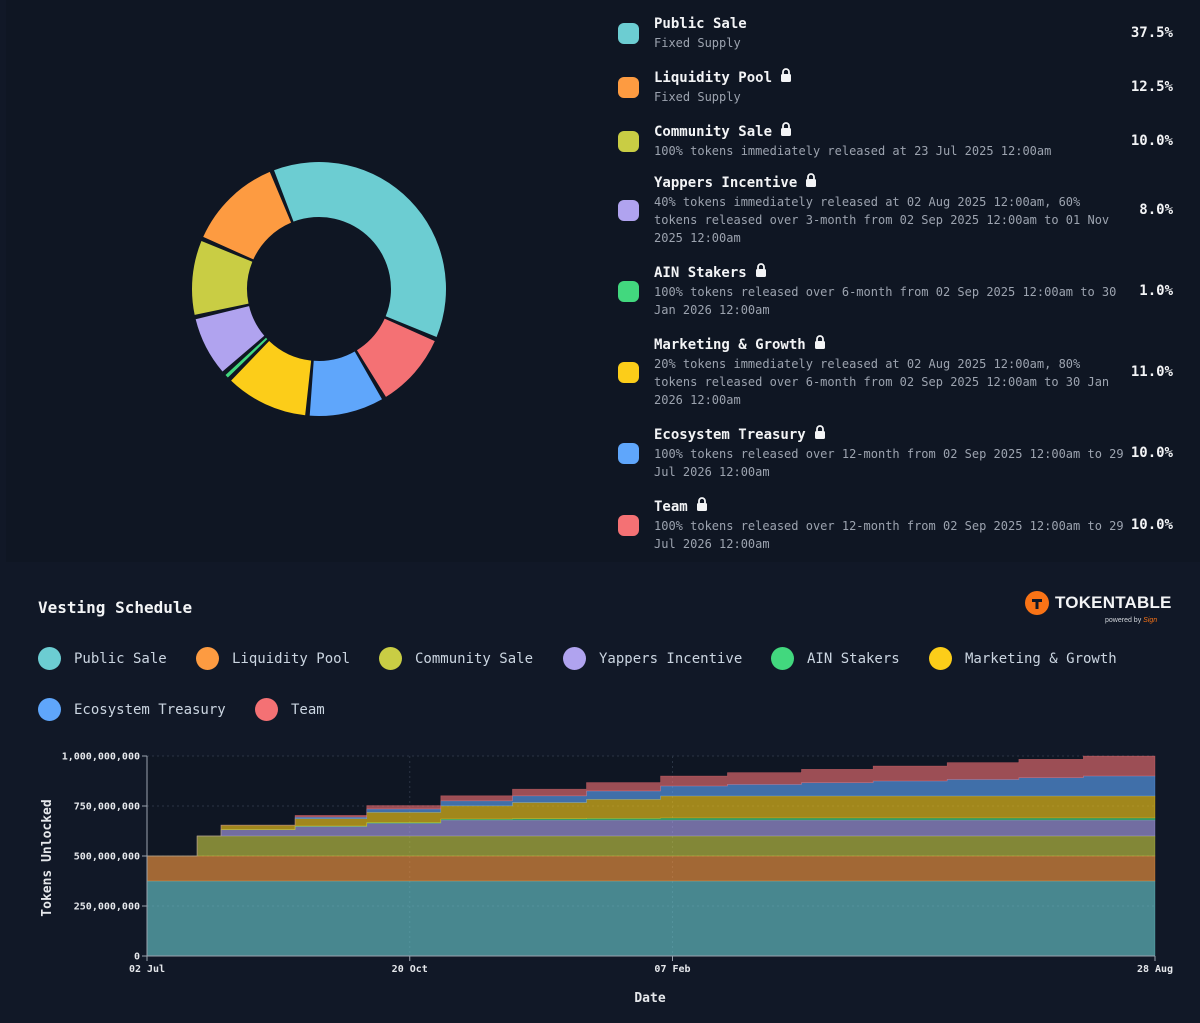 This screenshot has width=1200, height=1023. Describe the element at coordinates (346, 383) in the screenshot. I see `donut-slice-ecosystem-treasury` at that location.